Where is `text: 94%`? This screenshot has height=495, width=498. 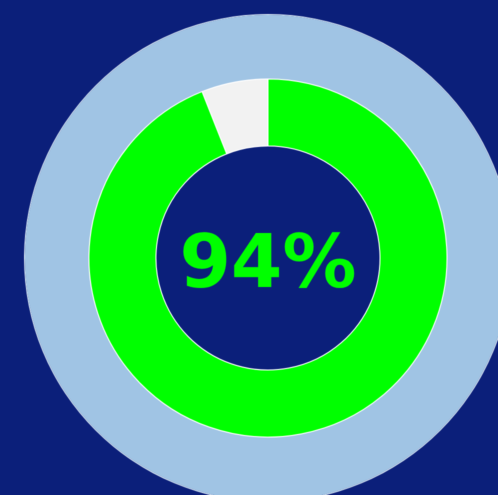 text: 94% is located at coordinates (268, 262).